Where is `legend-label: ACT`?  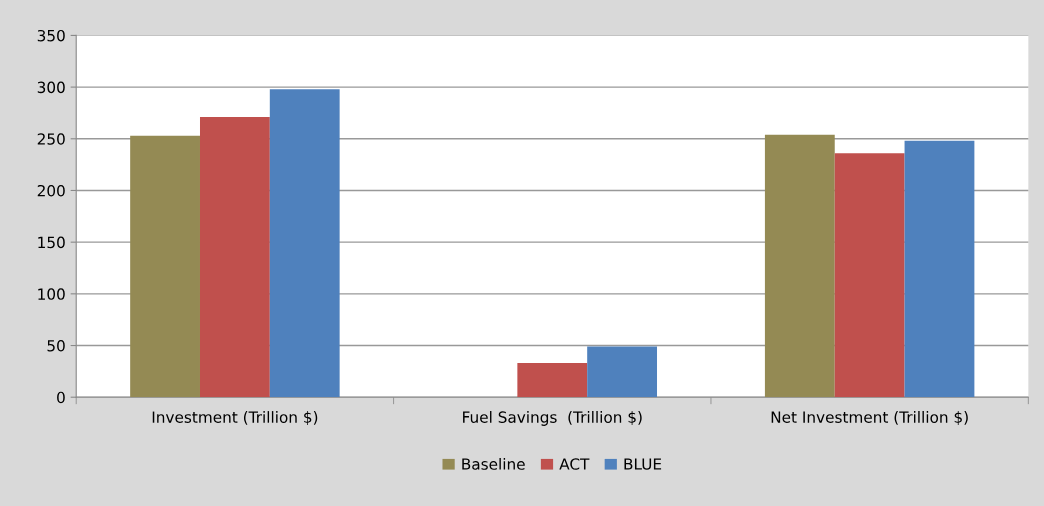 legend-label: ACT is located at coordinates (574, 464).